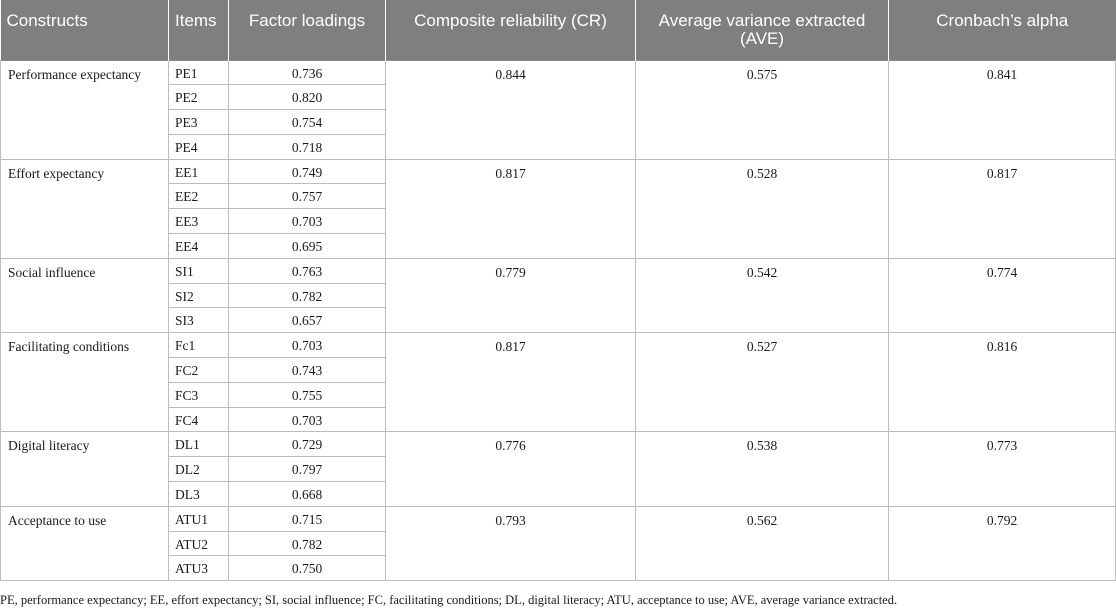  What do you see at coordinates (198, 72) in the screenshot?
I see `item-cell: PE1` at bounding box center [198, 72].